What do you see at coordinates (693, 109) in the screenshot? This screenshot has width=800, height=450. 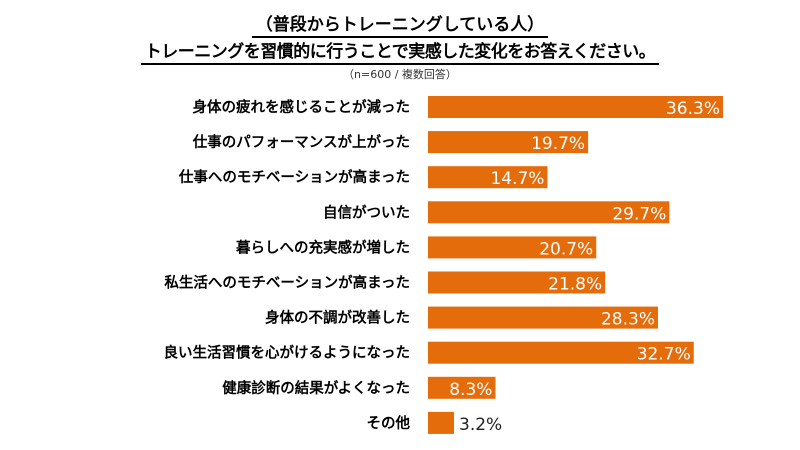 I see `value-label: 36.3%` at bounding box center [693, 109].